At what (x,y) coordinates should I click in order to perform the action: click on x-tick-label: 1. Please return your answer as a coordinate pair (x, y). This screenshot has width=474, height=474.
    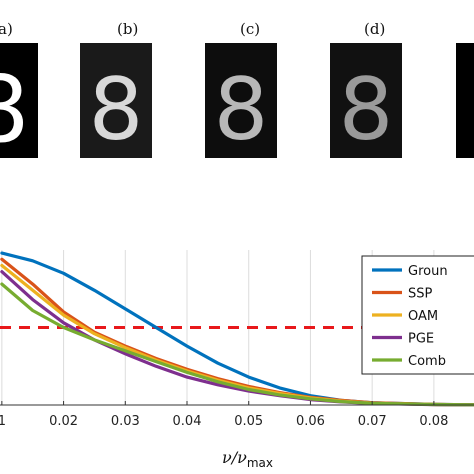
    Looking at the image, I should click on (3, 421).